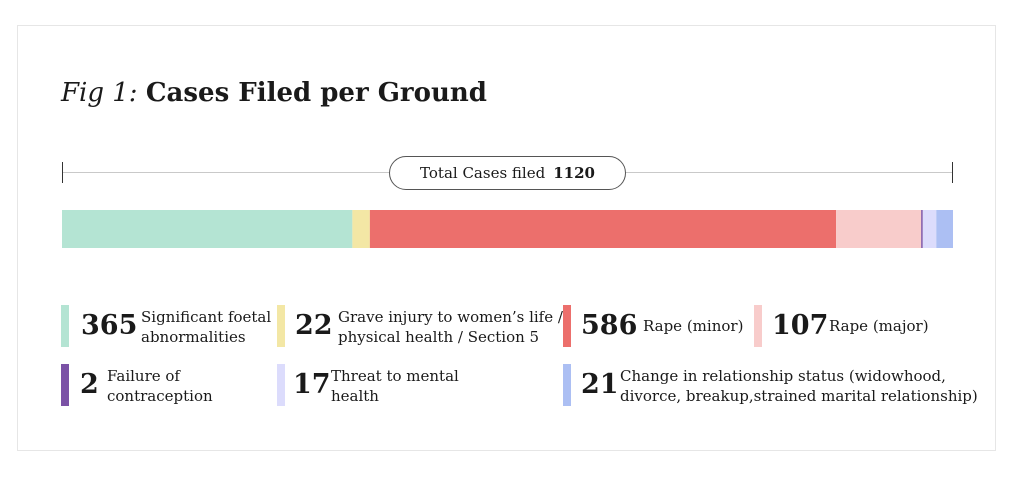  I want to click on range-start-tick, so click(62, 172).